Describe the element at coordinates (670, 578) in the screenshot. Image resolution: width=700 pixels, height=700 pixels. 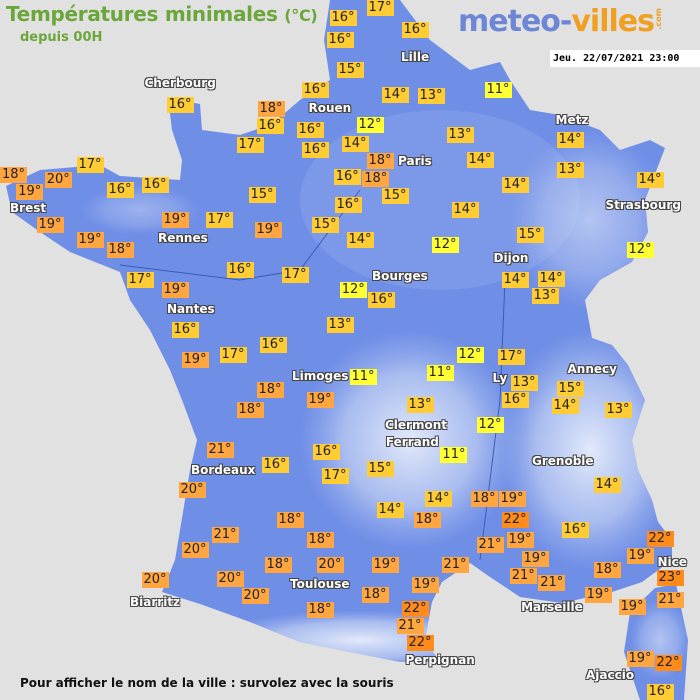
I see `temperature-marker: 23°` at that location.